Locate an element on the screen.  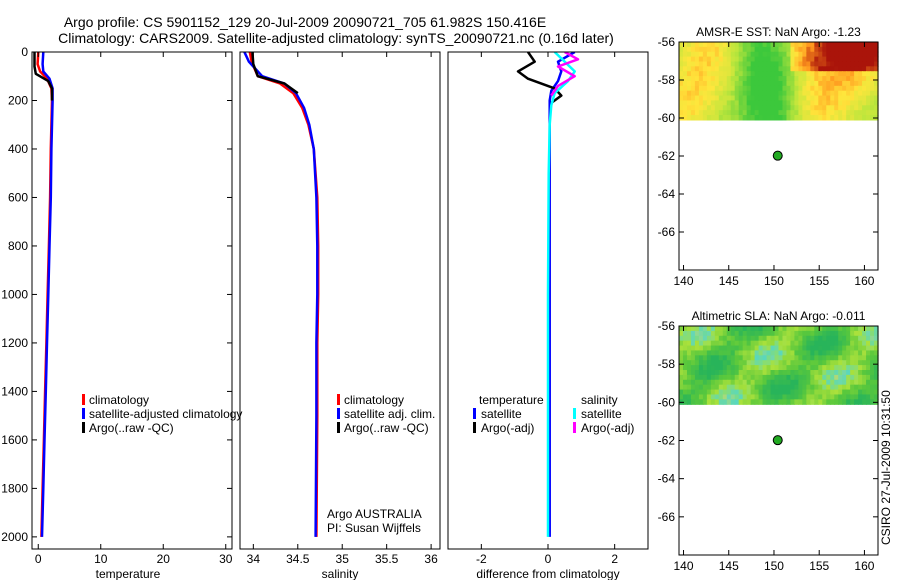
g-sst-xtick-label-0: 140 is located at coordinates (684, 281).